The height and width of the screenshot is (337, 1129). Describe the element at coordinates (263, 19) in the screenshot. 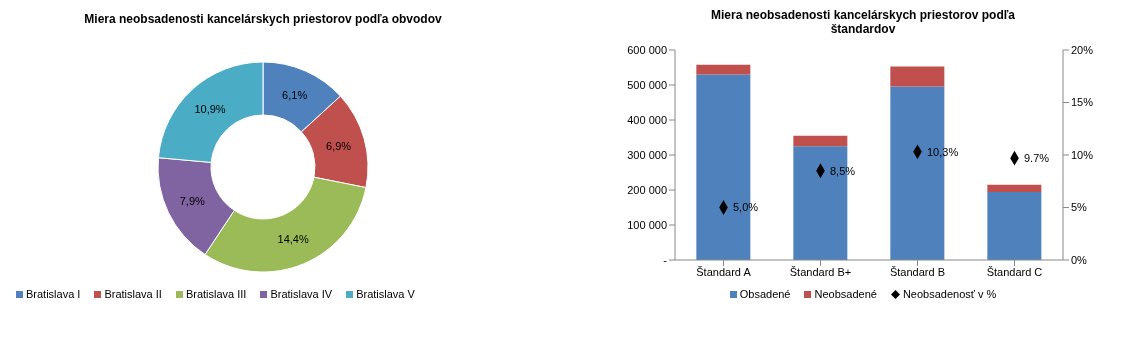

I see `chart-title: Miera neobsadenosti kancelárskych priestorov podľa obvodov` at that location.